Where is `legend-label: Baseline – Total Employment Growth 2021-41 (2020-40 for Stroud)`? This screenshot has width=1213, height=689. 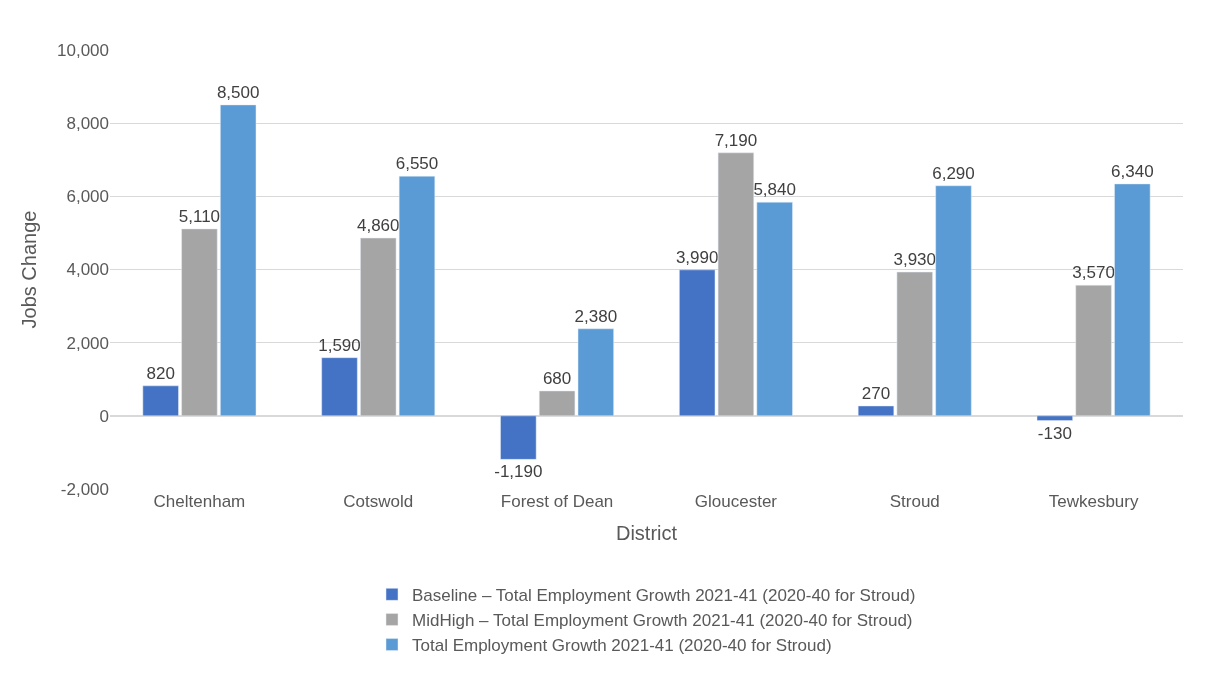 legend-label: Baseline – Total Employment Growth 2021-41 (2020-40 for Stroud) is located at coordinates (664, 595).